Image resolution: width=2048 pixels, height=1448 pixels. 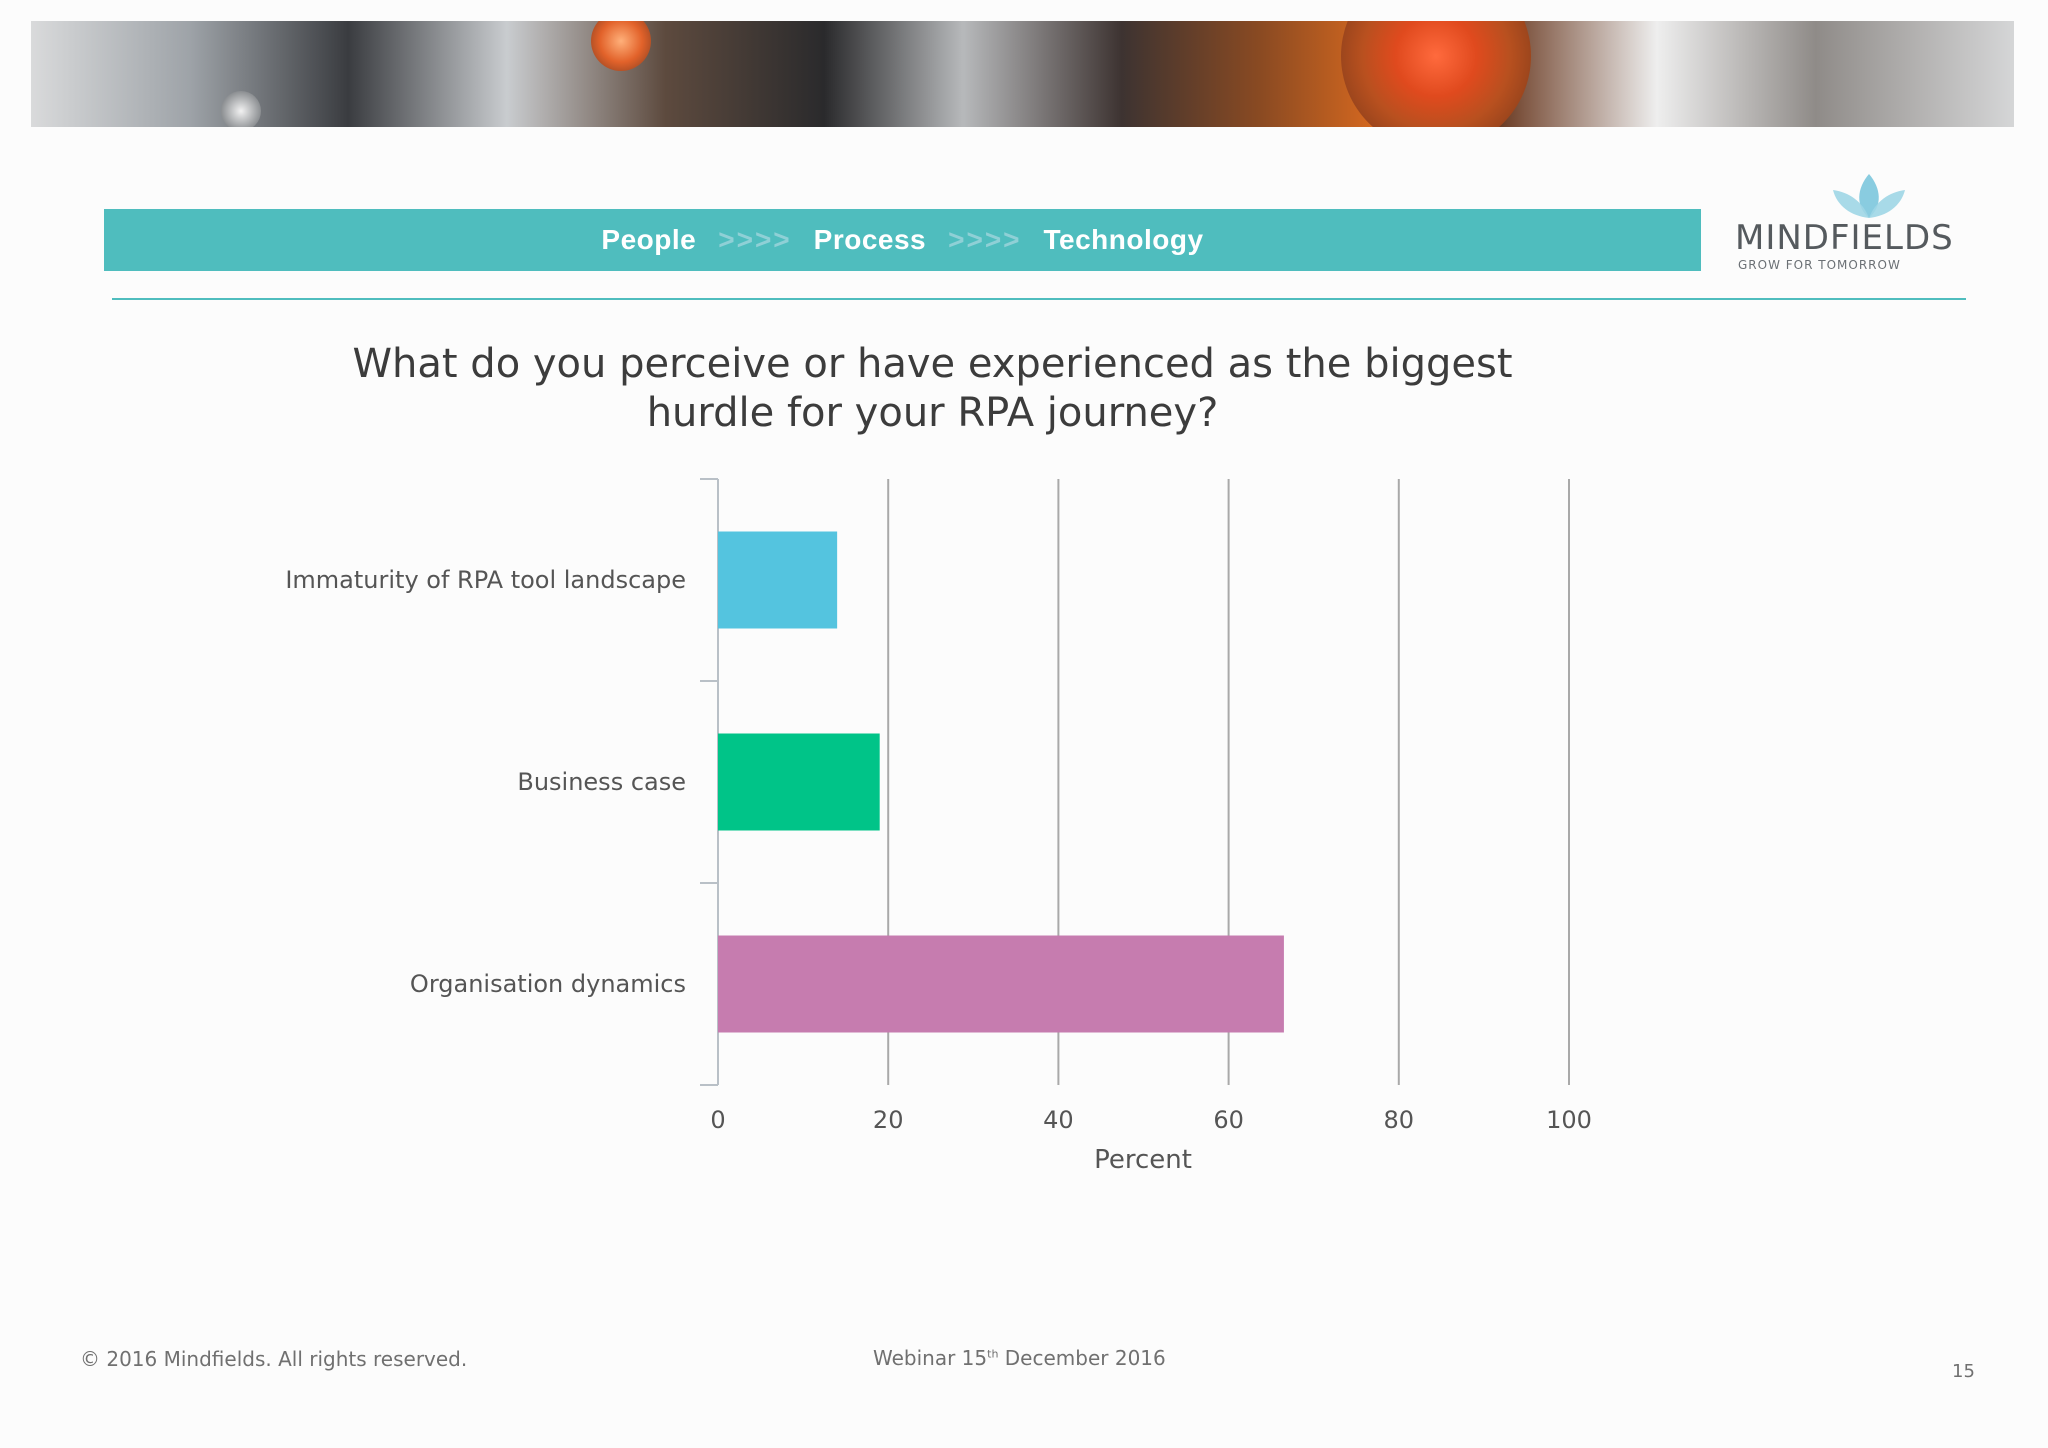 I want to click on x-tick-label: 20, so click(x=888, y=1120).